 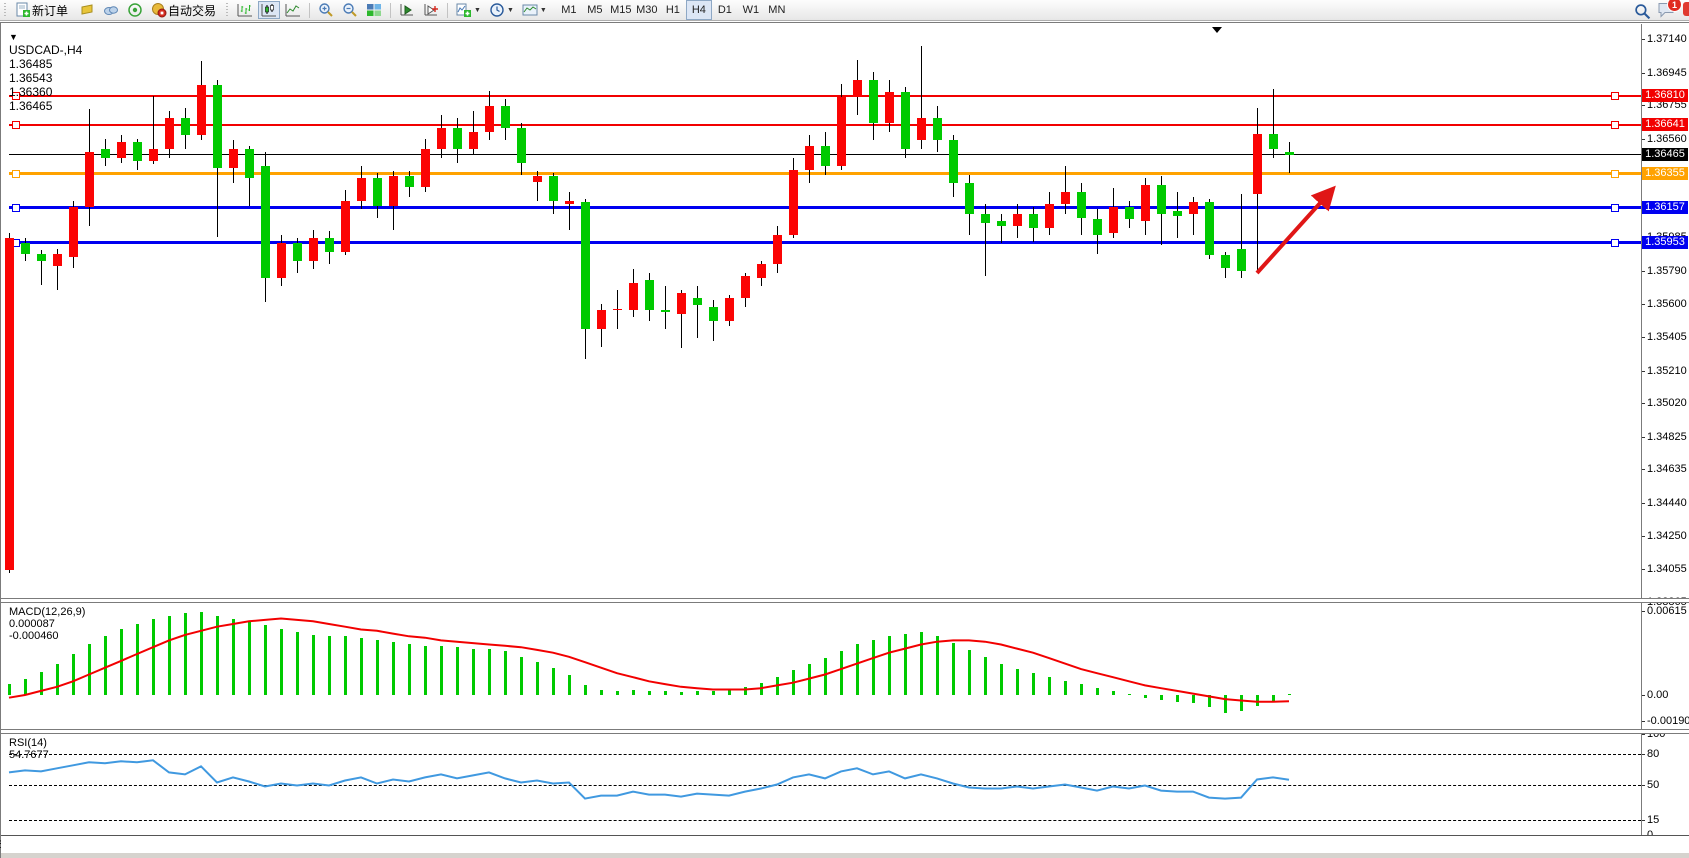 I want to click on macd-axis-label: 0.00, so click(x=1658, y=695).